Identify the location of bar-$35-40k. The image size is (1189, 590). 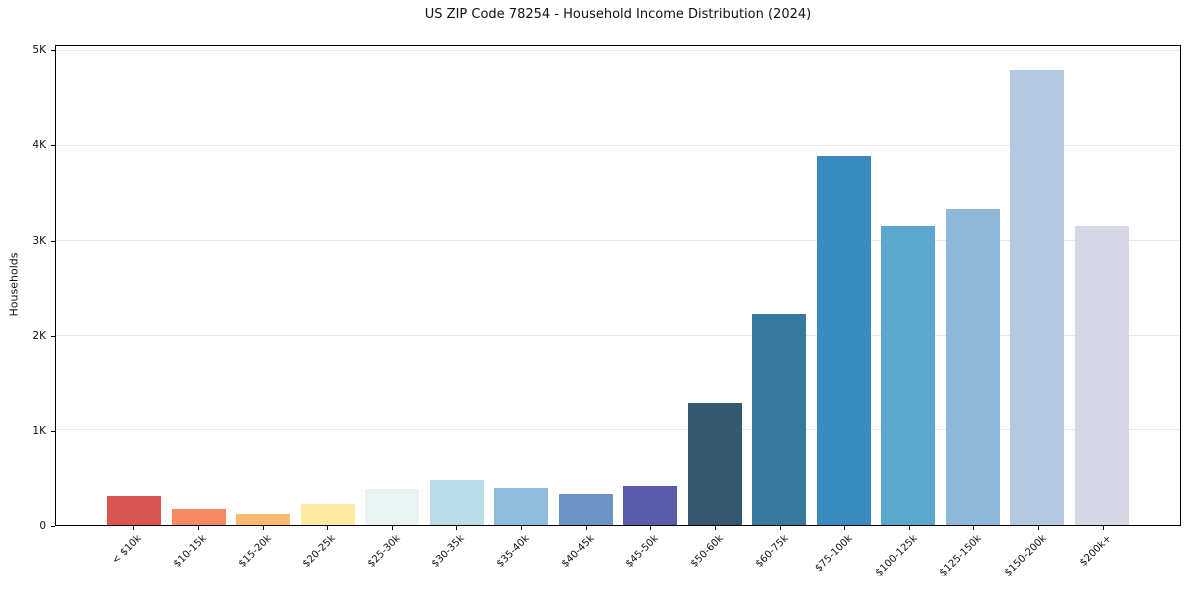
(521, 506).